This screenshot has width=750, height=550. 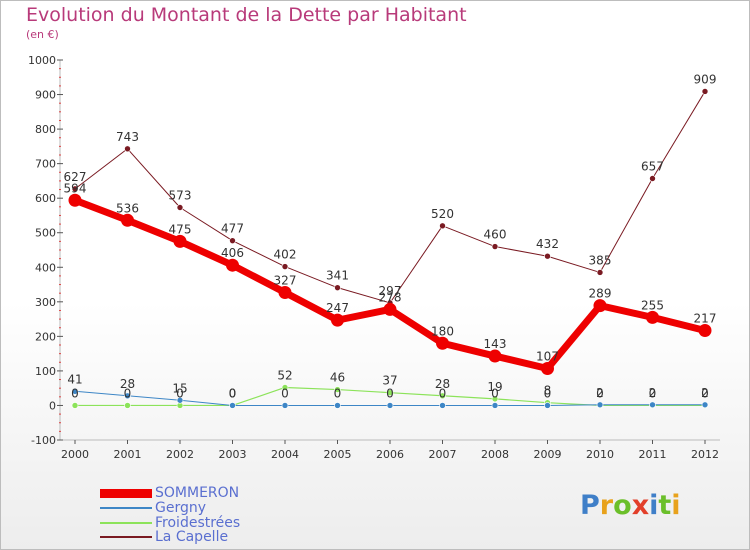 What do you see at coordinates (600, 454) in the screenshot?
I see `x-tick-label: 2010` at bounding box center [600, 454].